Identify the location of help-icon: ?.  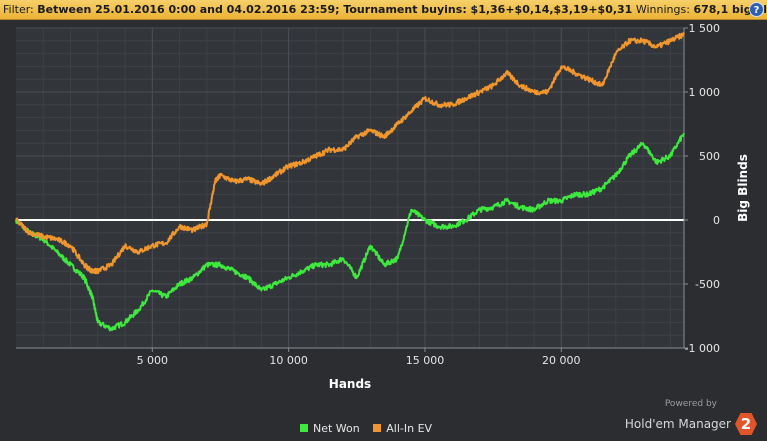
(756, 9).